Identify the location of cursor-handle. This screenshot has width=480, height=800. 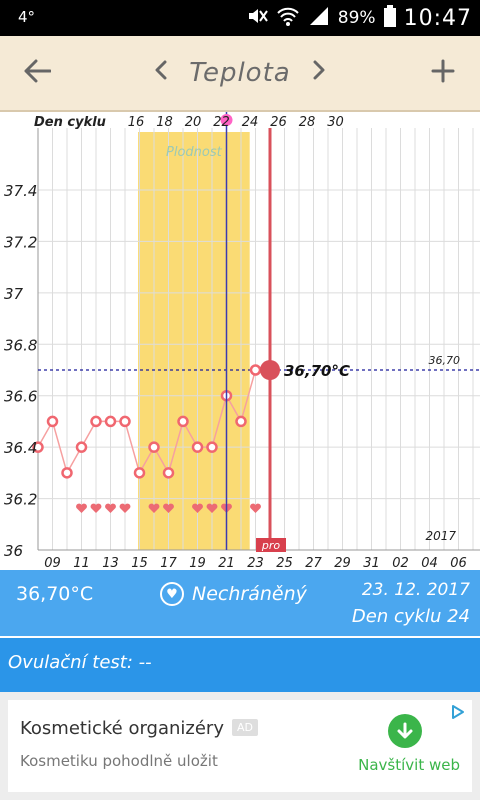
(226, 120).